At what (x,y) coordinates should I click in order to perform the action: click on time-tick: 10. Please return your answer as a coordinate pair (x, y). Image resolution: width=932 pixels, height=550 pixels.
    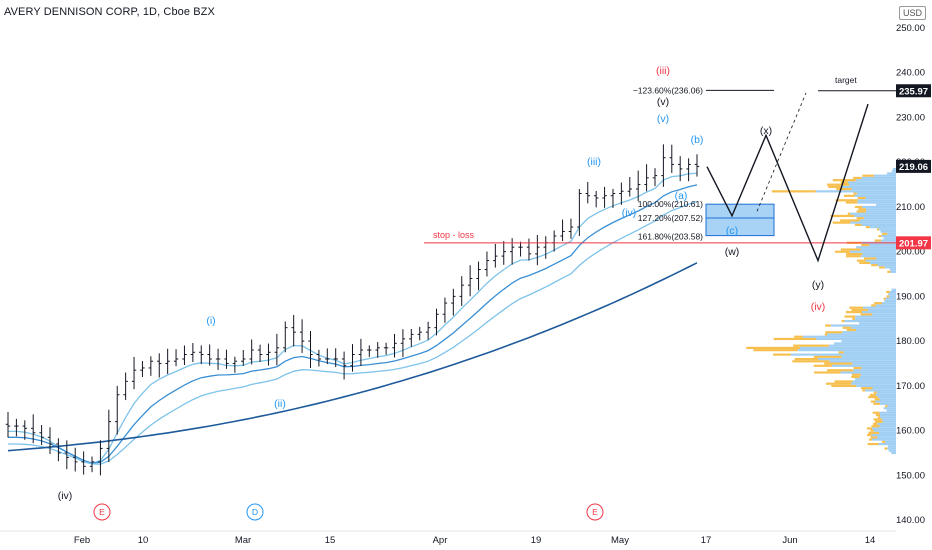
    Looking at the image, I should click on (143, 540).